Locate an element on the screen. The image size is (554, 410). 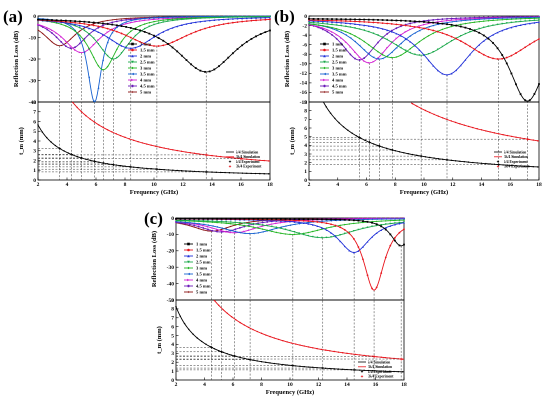
x-tick-label: 8 is located at coordinates (125, 185).